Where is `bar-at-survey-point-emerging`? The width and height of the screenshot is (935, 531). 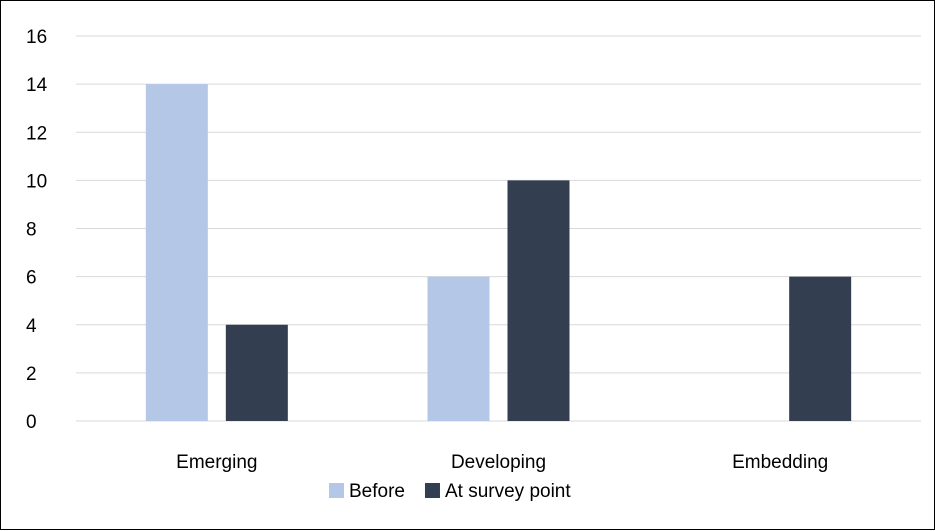 bar-at-survey-point-emerging is located at coordinates (256, 372).